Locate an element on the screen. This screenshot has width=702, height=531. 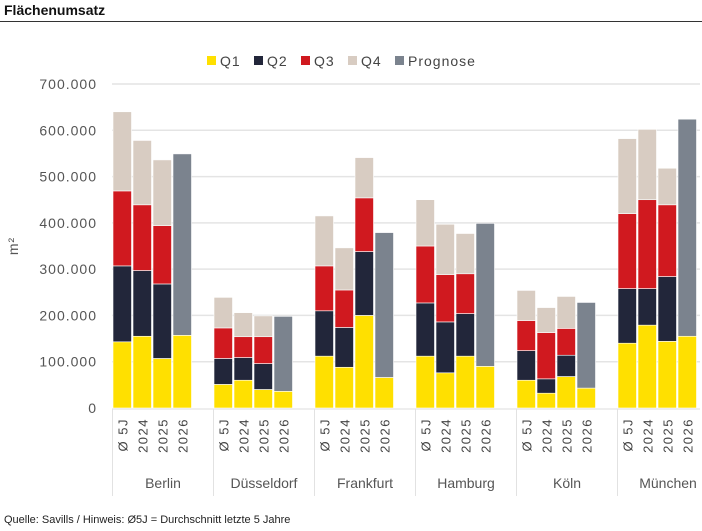
legend-label-q4: Q4 is located at coordinates (371, 61).